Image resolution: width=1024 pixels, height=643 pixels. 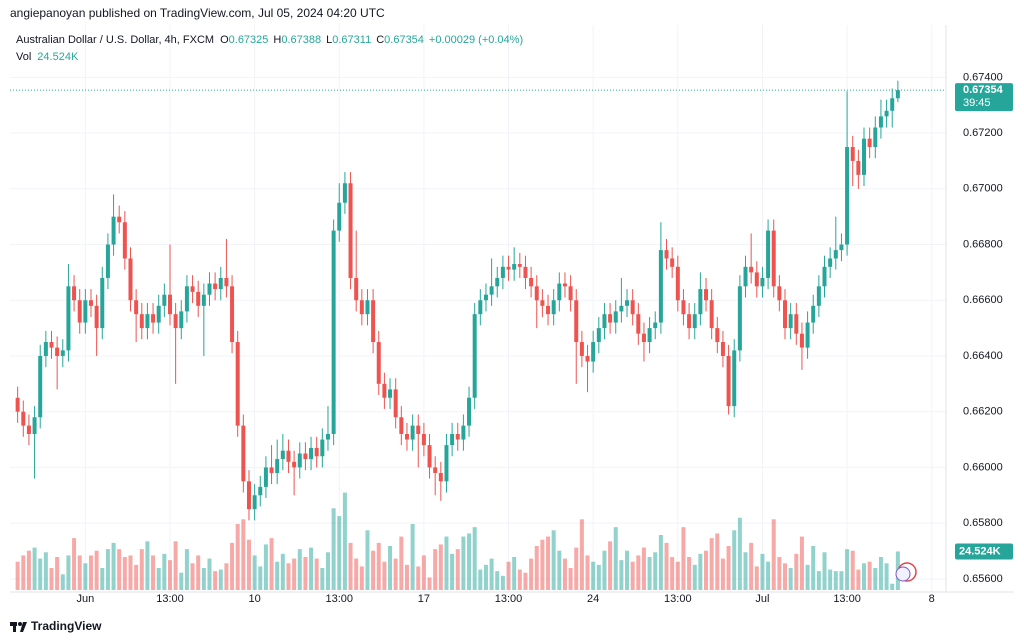 I want to click on volume-layer, so click(x=457, y=541).